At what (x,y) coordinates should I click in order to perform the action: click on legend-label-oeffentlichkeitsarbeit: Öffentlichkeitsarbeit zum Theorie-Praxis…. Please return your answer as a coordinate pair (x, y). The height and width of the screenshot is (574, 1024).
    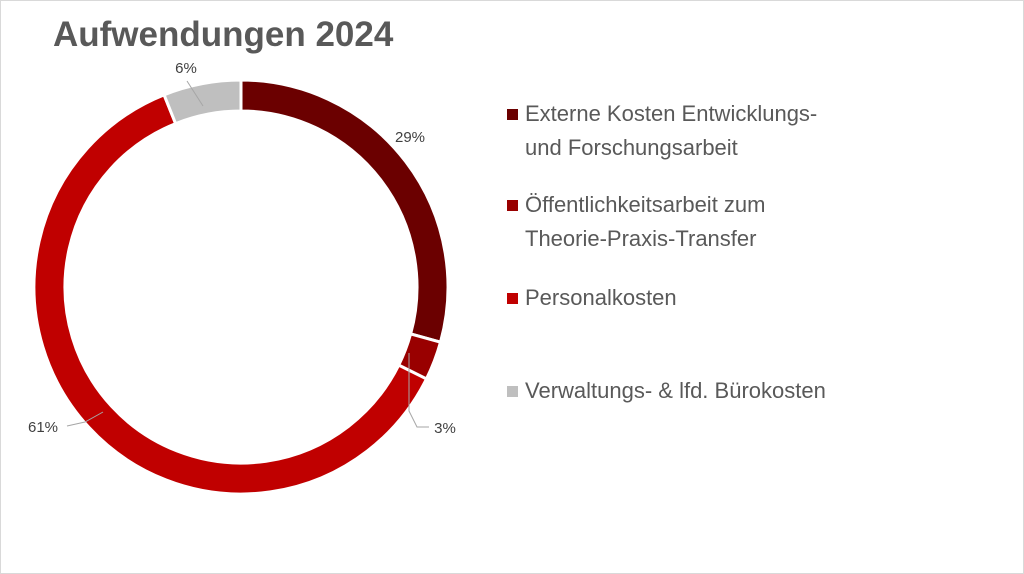
    Looking at the image, I should click on (645, 221).